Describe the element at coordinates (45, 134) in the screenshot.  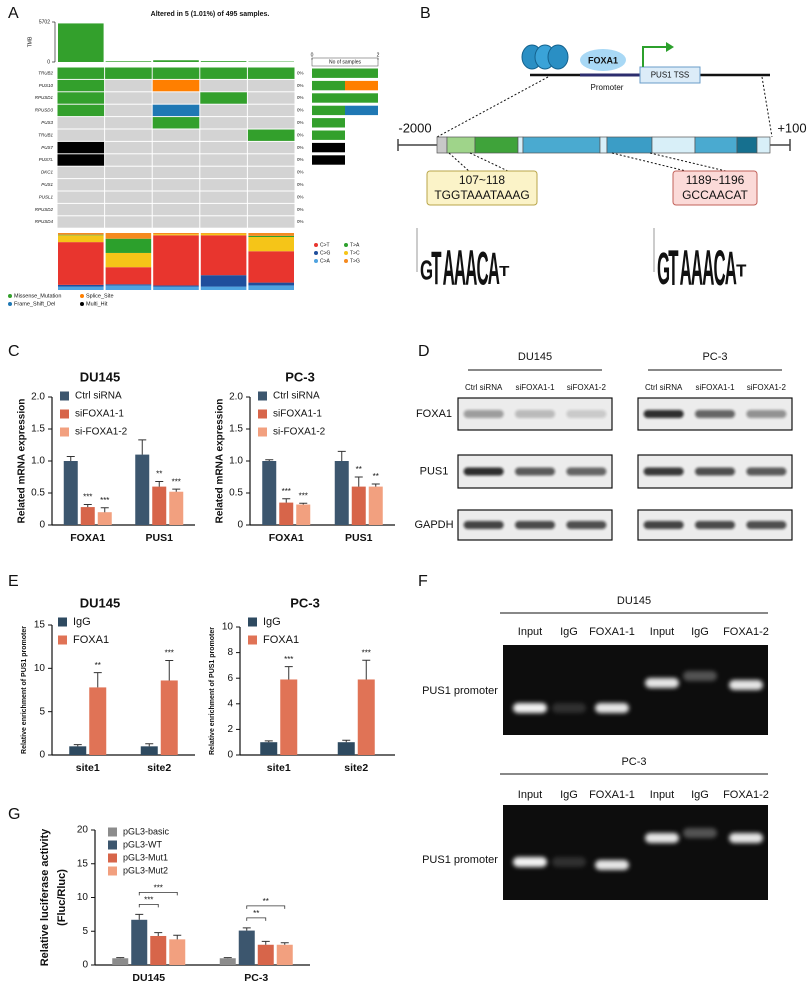
I see `gene-label: TRUB1` at that location.